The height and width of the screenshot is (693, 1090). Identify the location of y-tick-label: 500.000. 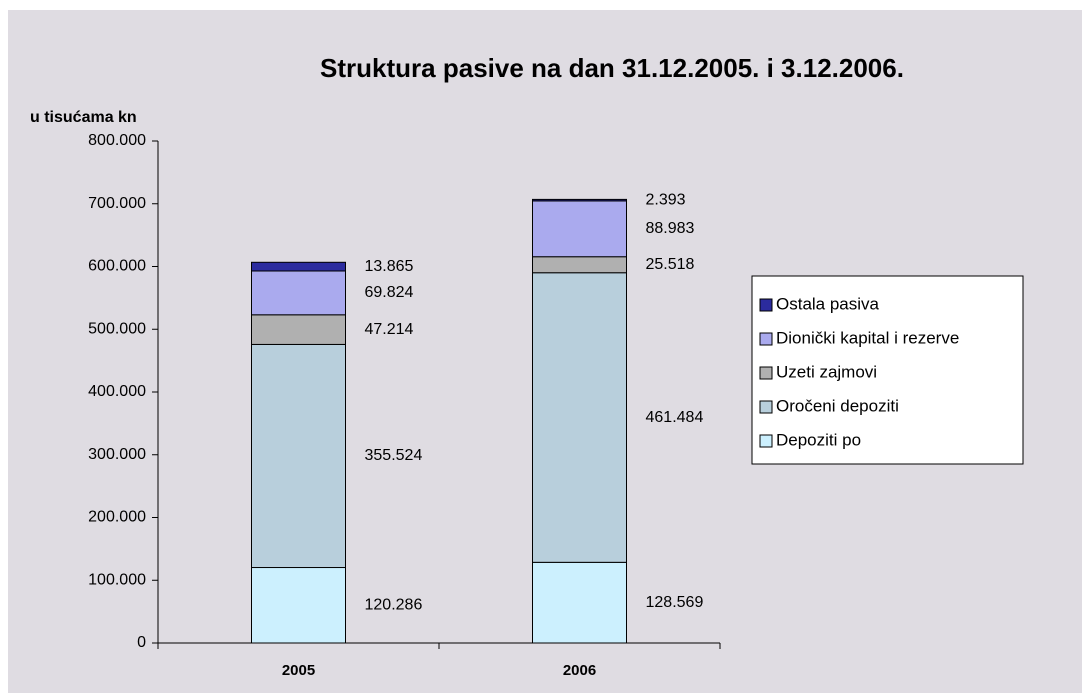
(117, 328).